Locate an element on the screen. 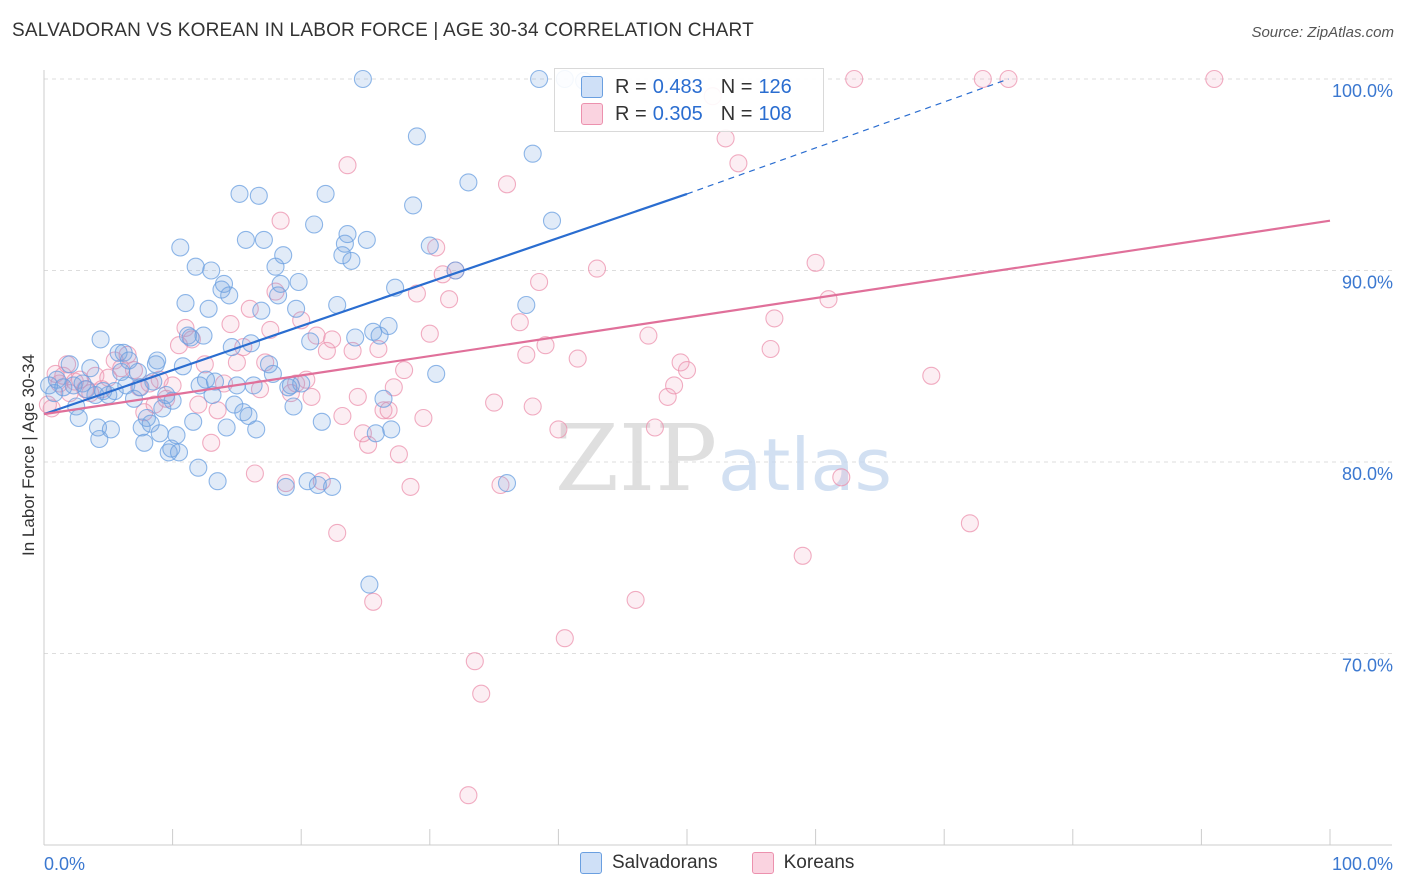 This screenshot has height=892, width=1406. x-tick-label: 100.0% is located at coordinates (1362, 864).